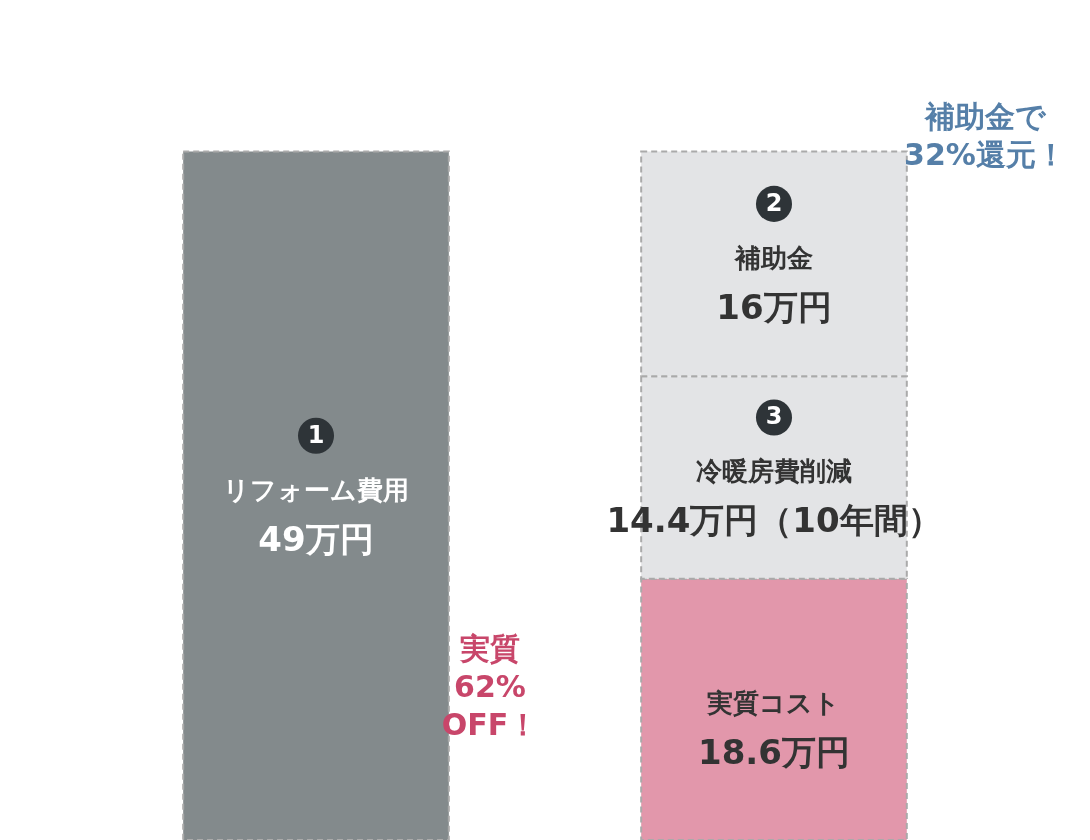 This screenshot has width=1090, height=840. Describe the element at coordinates (316, 538) in the screenshot. I see `data-label: 49万円` at that location.